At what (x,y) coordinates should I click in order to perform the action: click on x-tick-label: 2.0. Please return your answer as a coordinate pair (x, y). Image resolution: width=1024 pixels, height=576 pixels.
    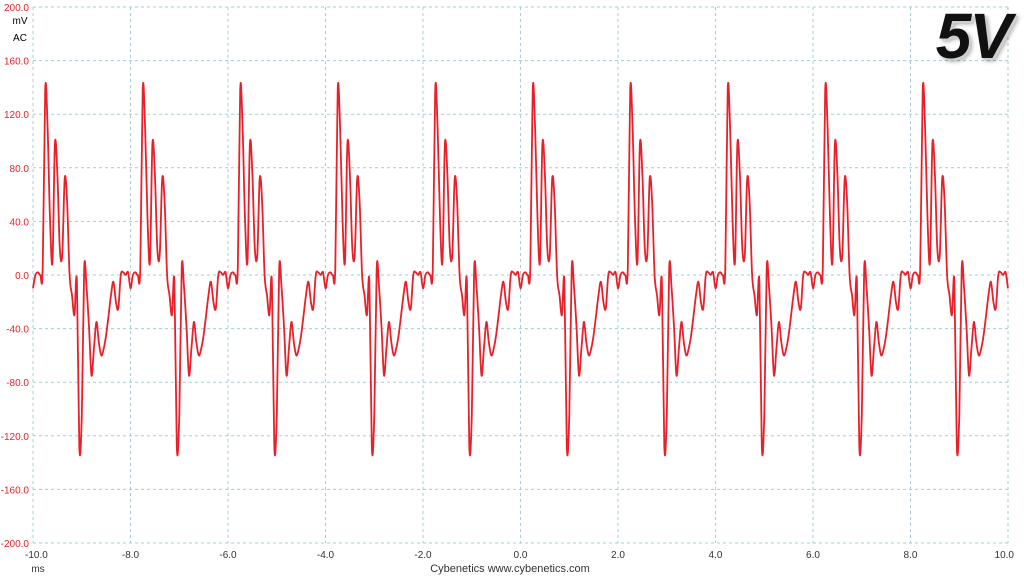
    Looking at the image, I should click on (618, 555).